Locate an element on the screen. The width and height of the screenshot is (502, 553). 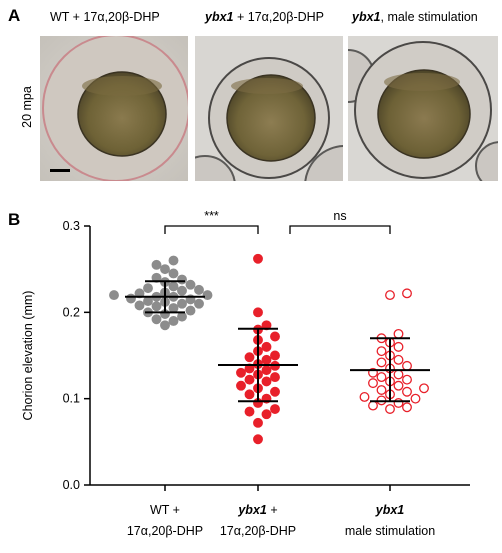
photo-title-wt-text: WT + 17α,20β-DHP is located at coordinates (105, 17).